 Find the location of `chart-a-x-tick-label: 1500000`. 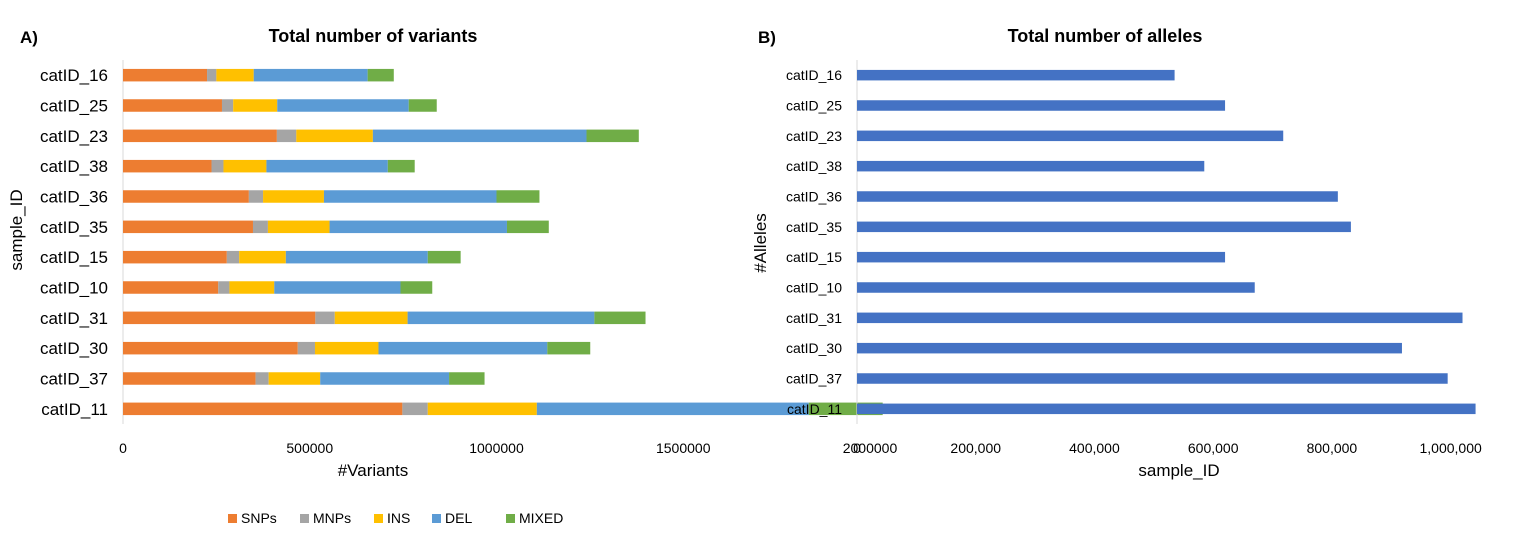

chart-a-x-tick-label: 1500000 is located at coordinates (683, 448).